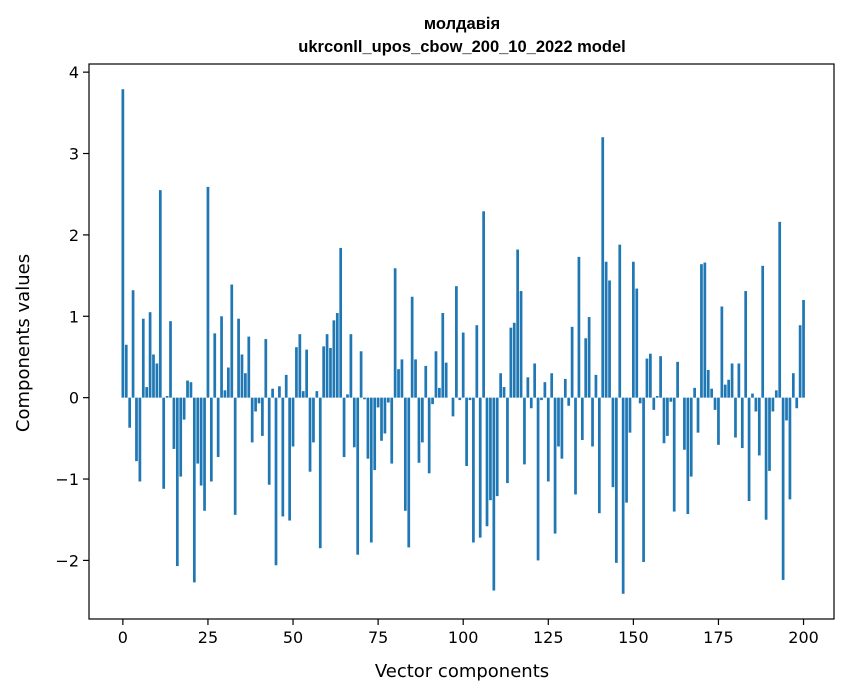 This screenshot has width=847, height=700. Describe the element at coordinates (462, 671) in the screenshot. I see `x-axis-label: Vector components` at that location.